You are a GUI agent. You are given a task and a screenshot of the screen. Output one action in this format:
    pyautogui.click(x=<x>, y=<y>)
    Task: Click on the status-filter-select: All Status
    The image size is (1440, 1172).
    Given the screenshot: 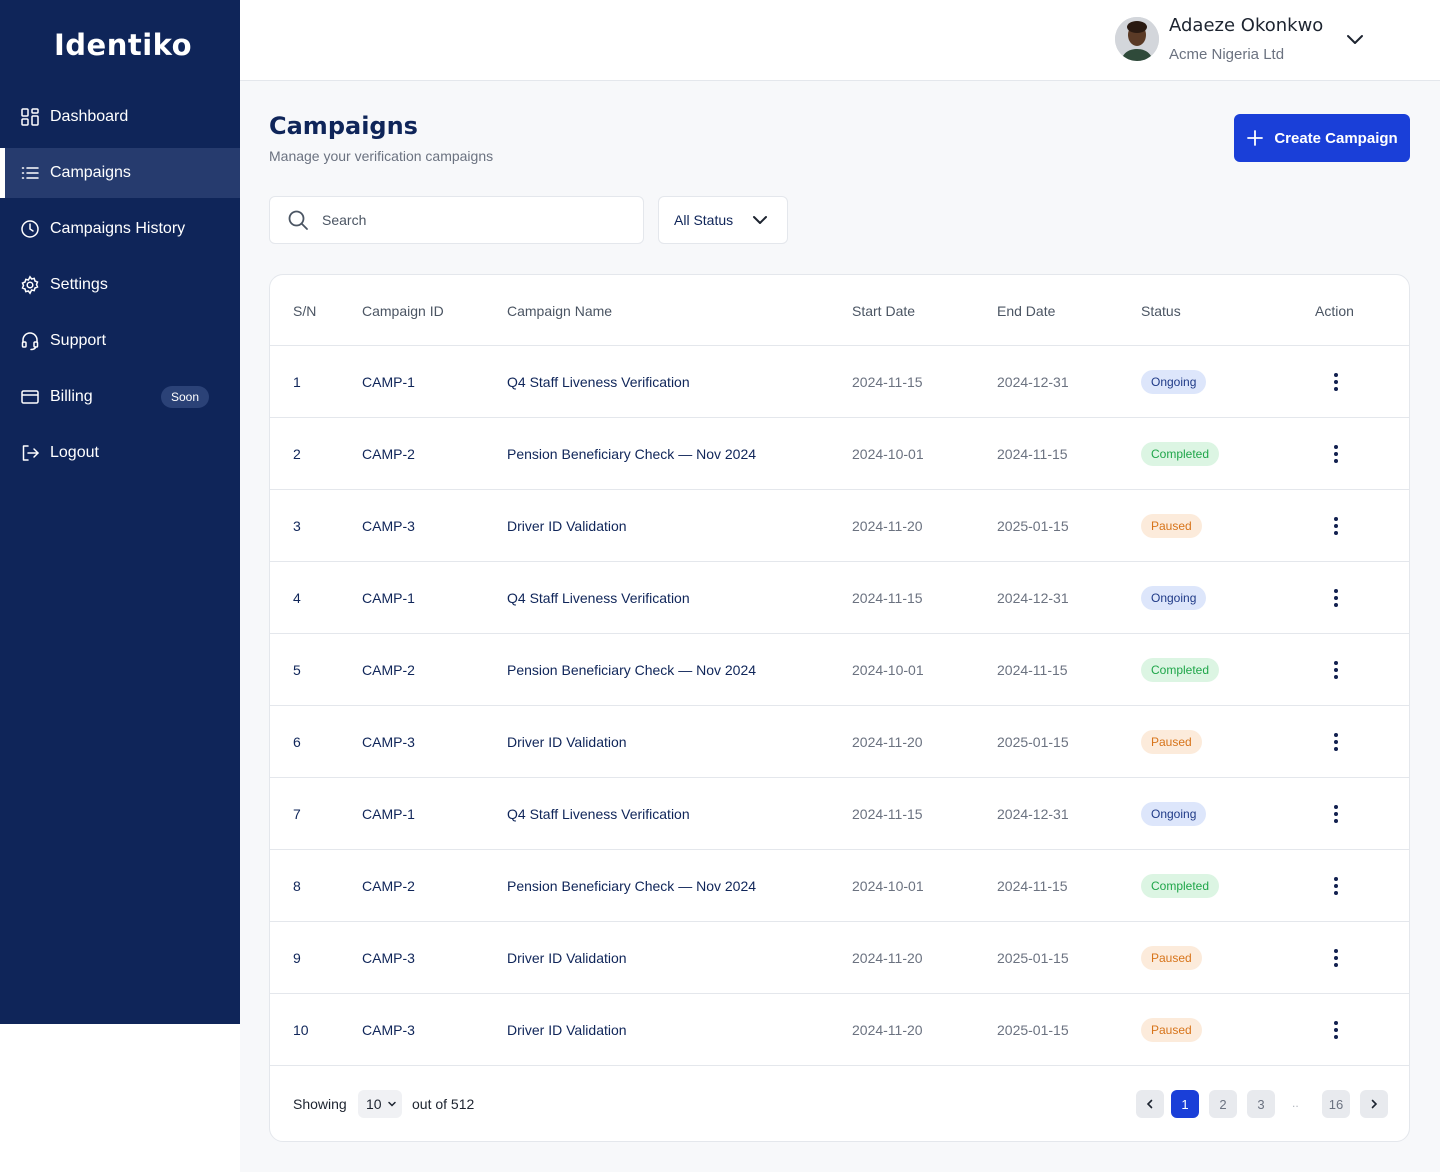 What is the action you would take?
    pyautogui.click(x=723, y=220)
    